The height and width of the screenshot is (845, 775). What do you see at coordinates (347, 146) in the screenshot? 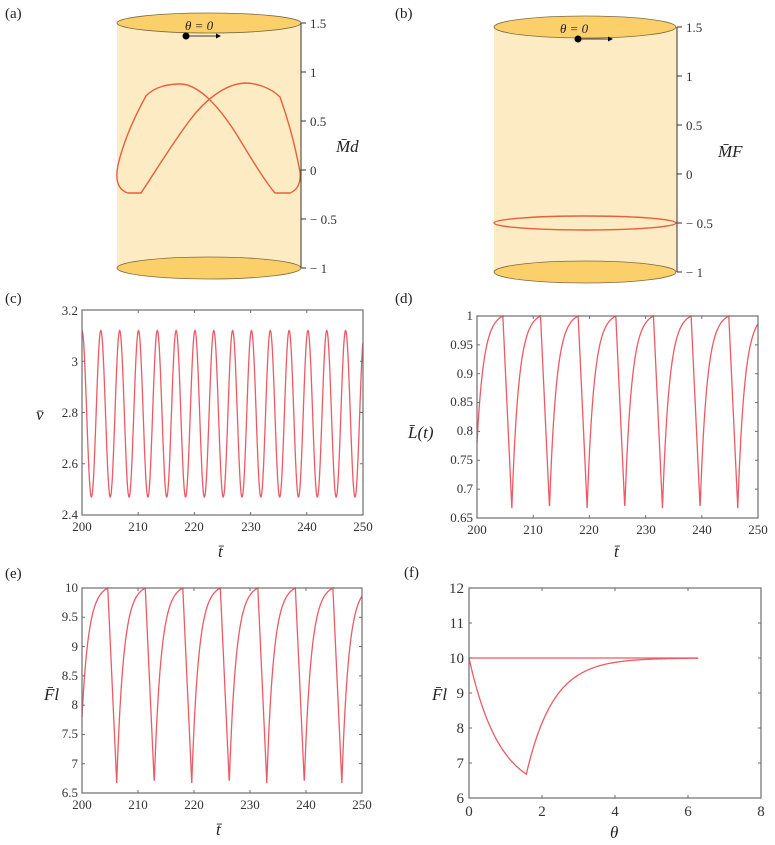
I see `y-axis-title: M̄d` at bounding box center [347, 146].